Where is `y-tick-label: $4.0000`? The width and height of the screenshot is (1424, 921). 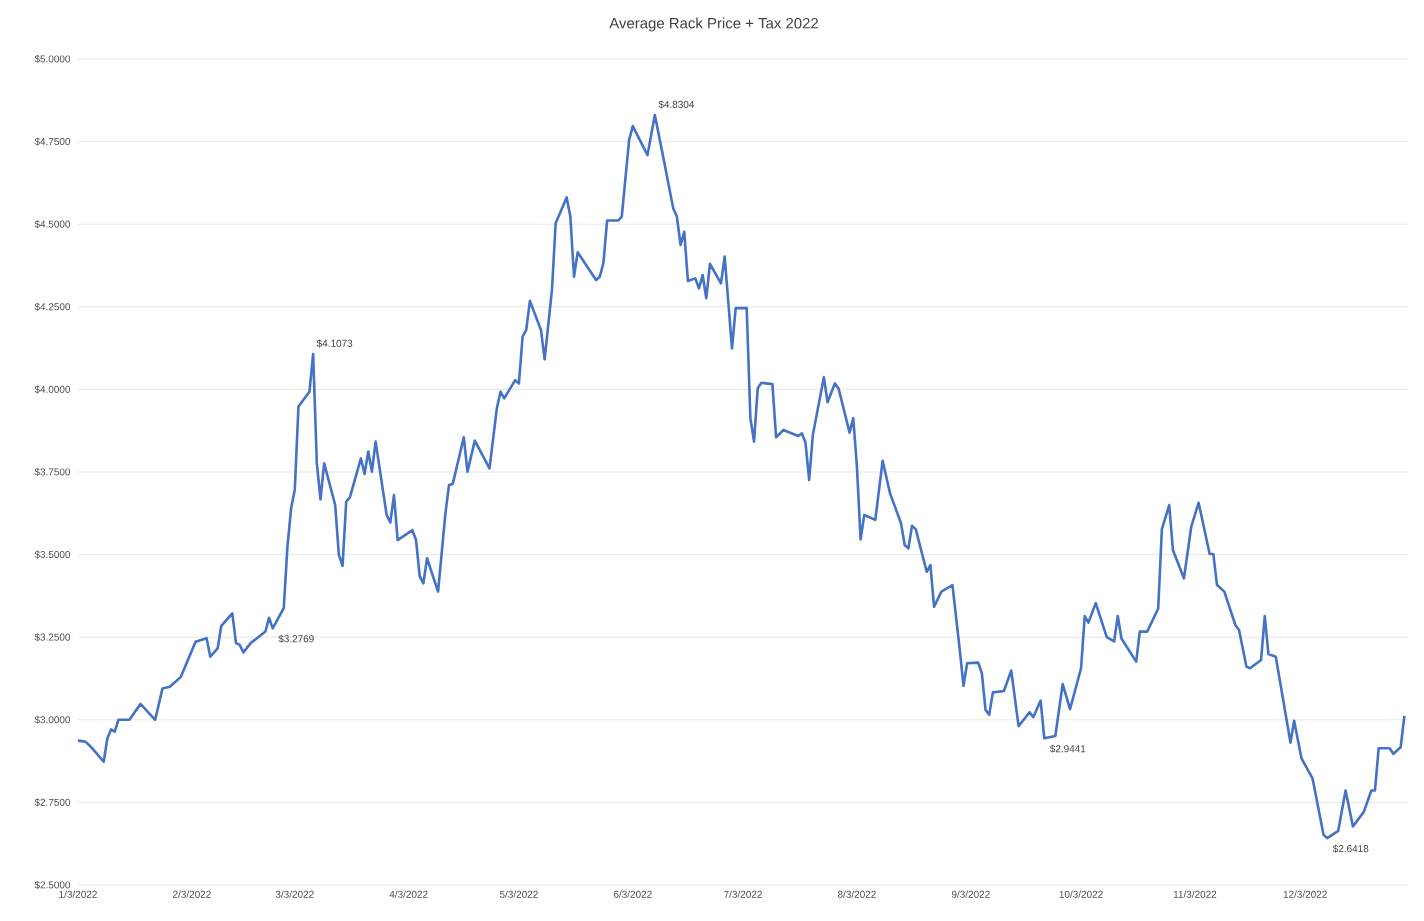 y-tick-label: $4.0000 is located at coordinates (52, 389).